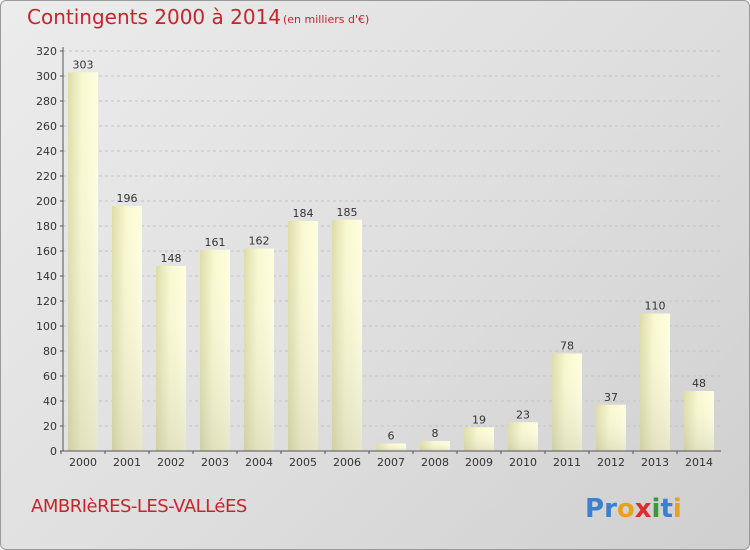  Describe the element at coordinates (523, 462) in the screenshot. I see `x-tick-label: 2010` at that location.